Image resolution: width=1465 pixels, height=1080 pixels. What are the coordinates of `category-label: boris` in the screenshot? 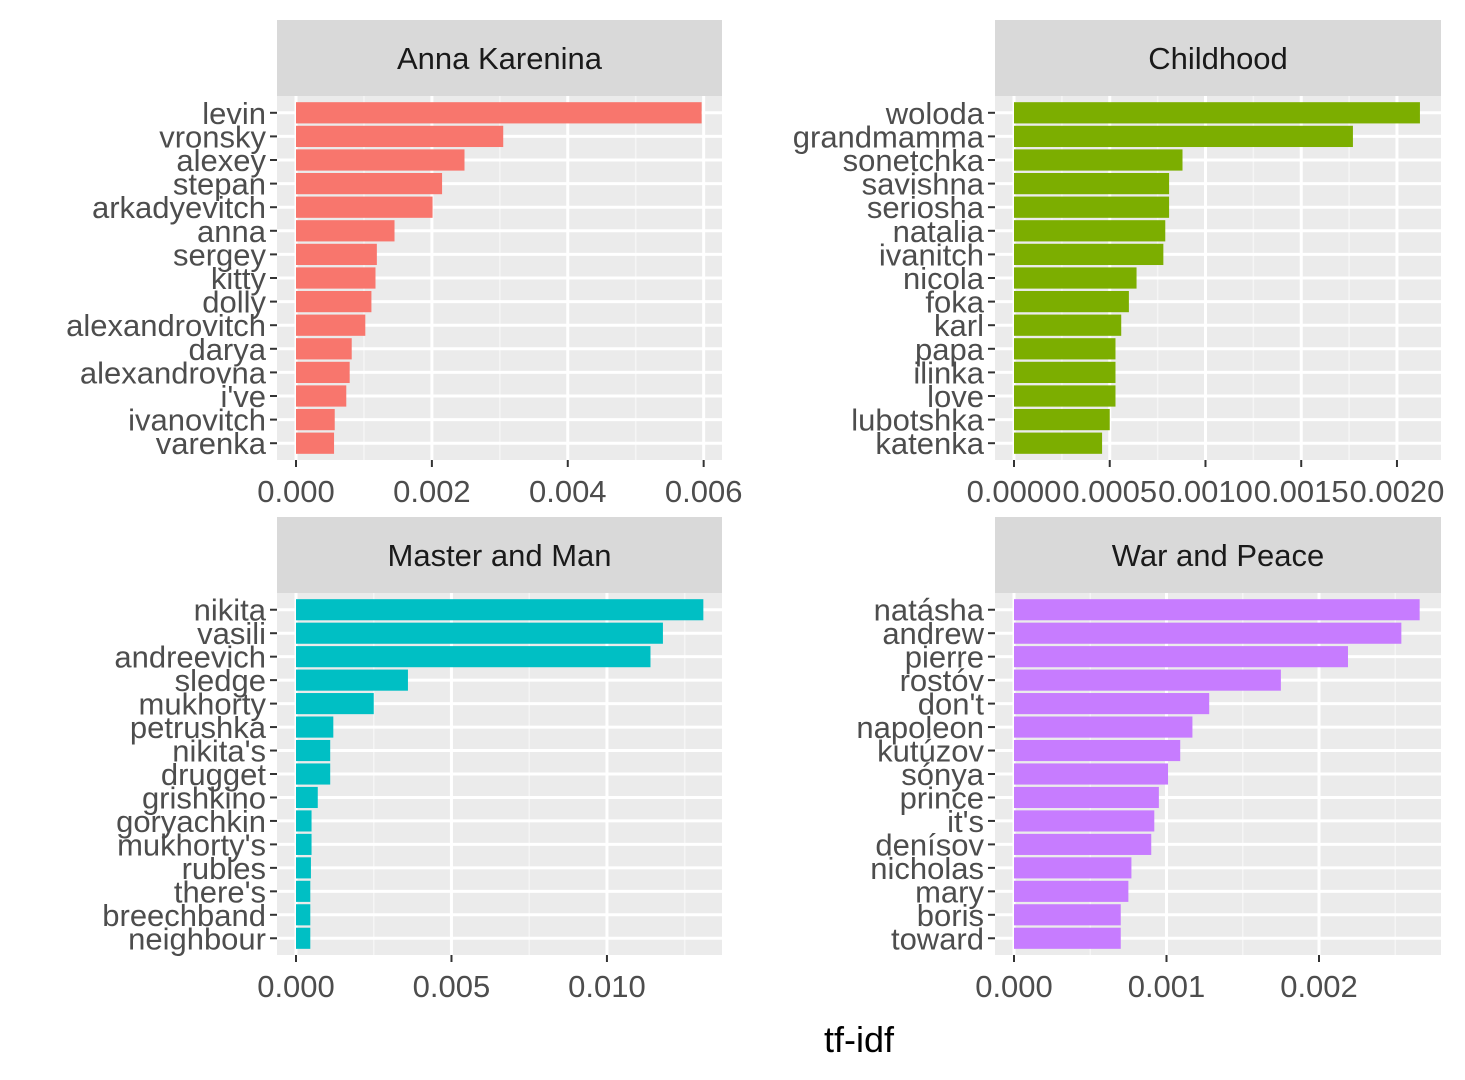 It's located at (950, 915).